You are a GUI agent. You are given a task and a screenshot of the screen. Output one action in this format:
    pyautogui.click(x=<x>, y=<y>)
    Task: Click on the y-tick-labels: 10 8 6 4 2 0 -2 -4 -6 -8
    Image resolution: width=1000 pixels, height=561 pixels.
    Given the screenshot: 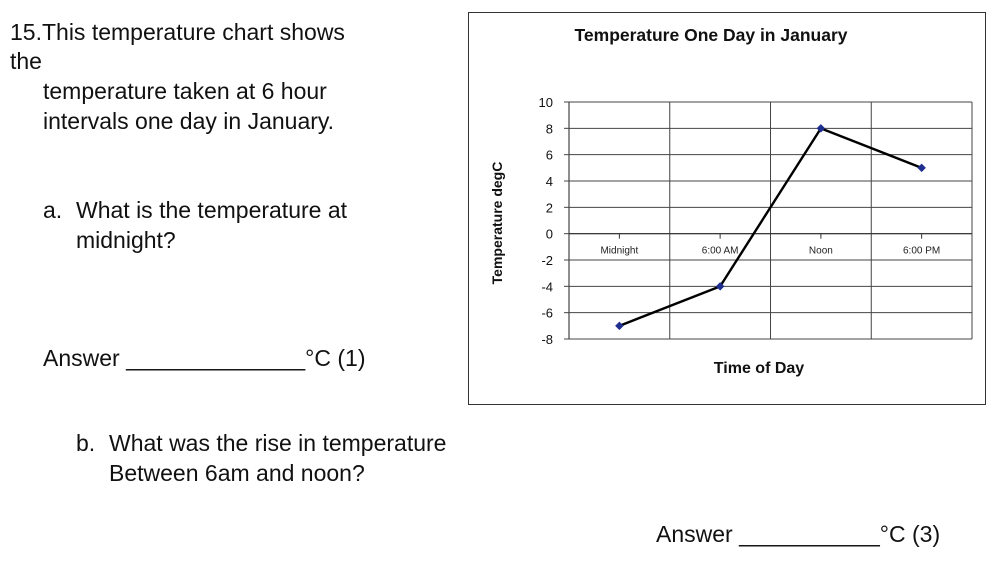 What is the action you would take?
    pyautogui.click(x=546, y=221)
    